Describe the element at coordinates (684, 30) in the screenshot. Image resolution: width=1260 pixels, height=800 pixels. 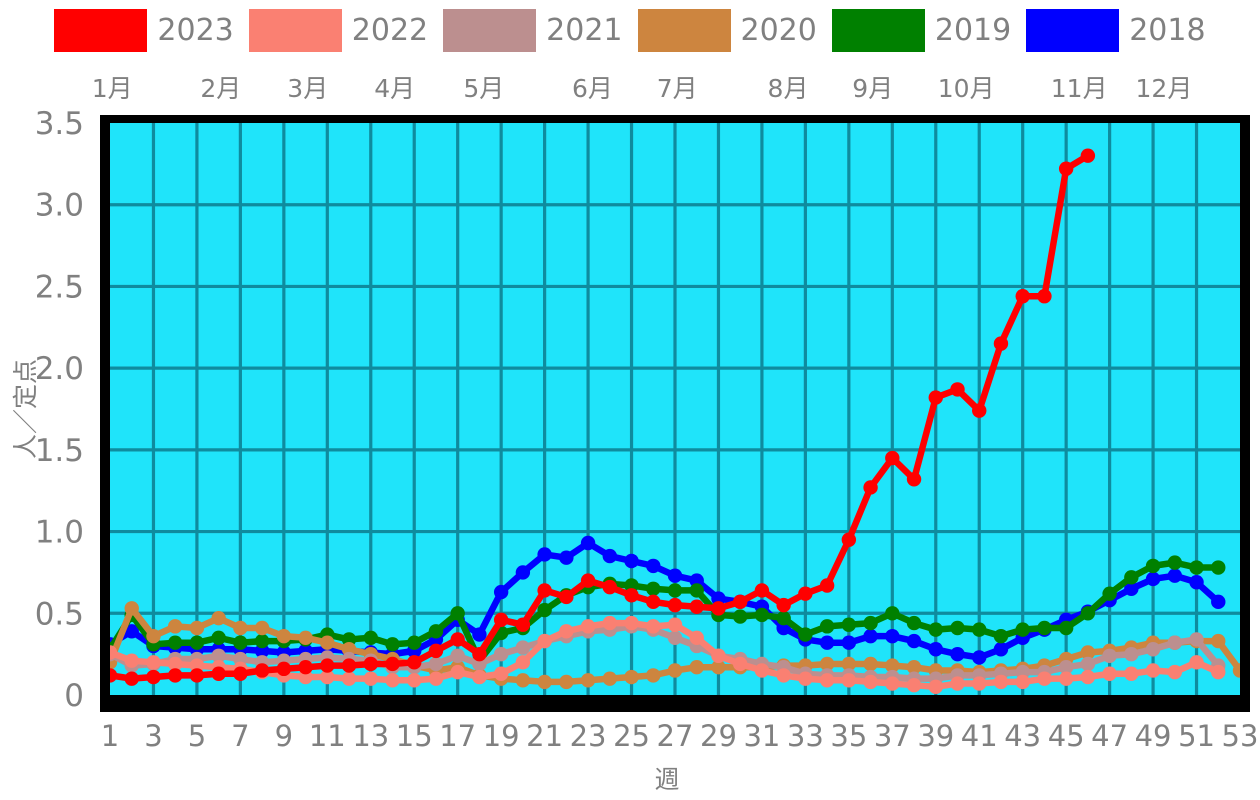
I see `legend-swatch-2020` at that location.